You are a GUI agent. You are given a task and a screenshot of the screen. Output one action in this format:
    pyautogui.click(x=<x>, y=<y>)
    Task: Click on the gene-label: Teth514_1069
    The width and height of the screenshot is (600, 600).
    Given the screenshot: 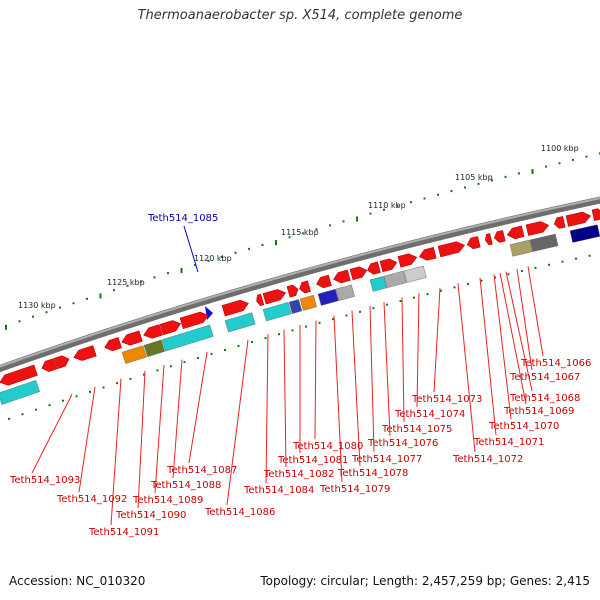 What is the action you would take?
    pyautogui.click(x=538, y=411)
    